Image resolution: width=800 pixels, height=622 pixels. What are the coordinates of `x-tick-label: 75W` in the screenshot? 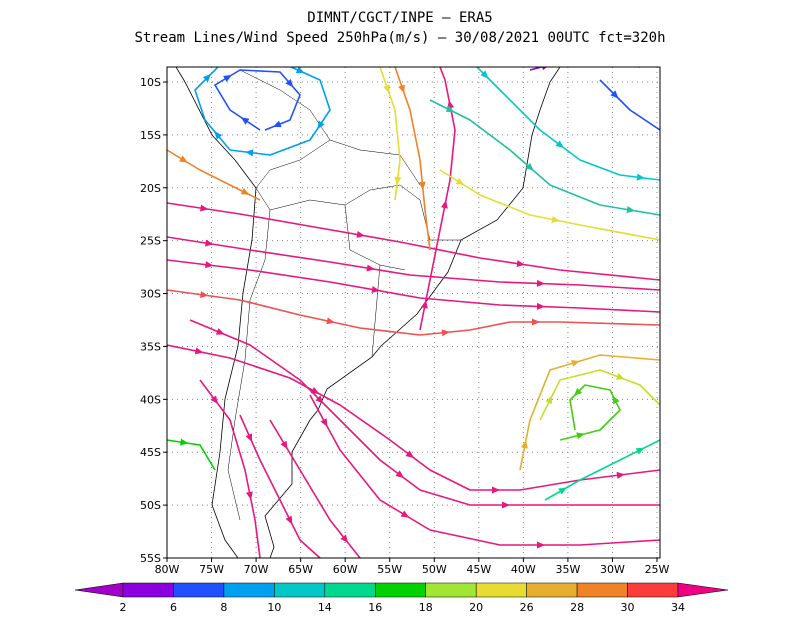 It's located at (211, 569).